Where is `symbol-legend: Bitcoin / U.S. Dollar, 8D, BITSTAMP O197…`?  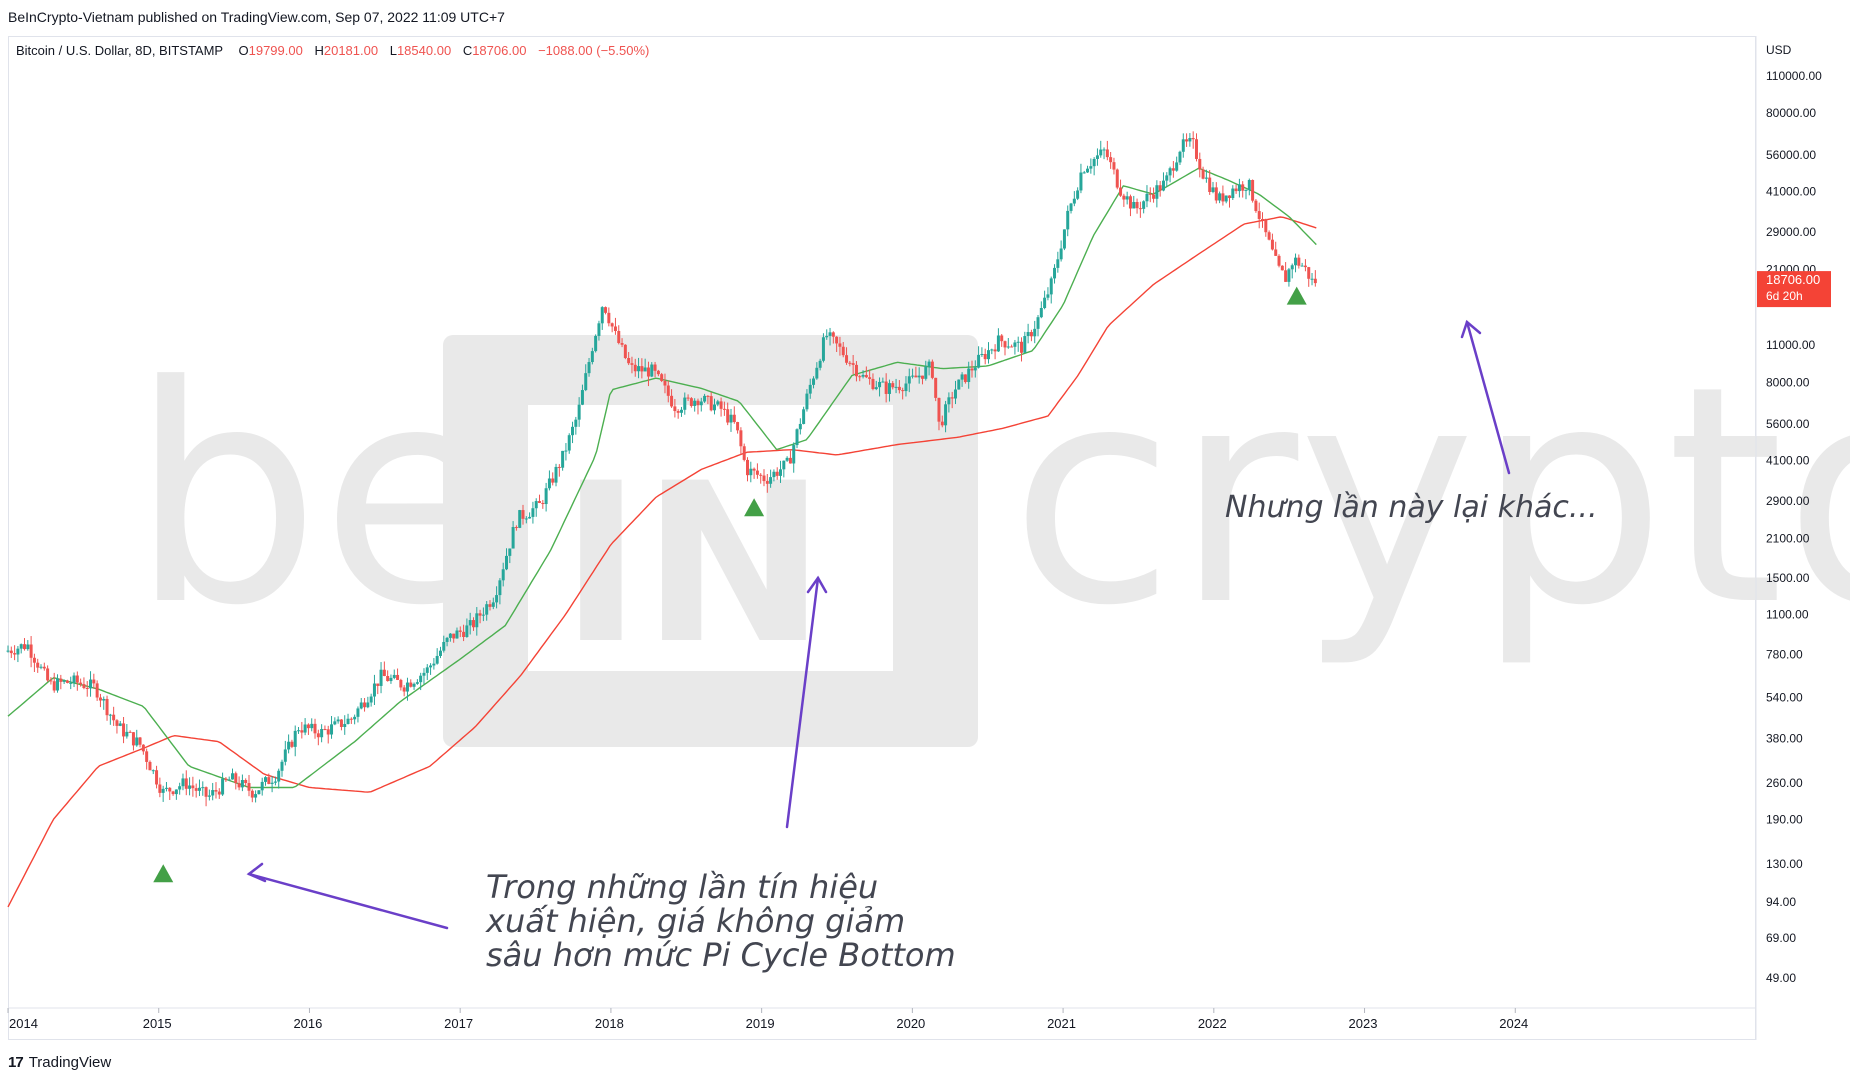
symbol-legend: Bitcoin / U.S. Dollar, 8D, BITSTAMP O197… is located at coordinates (332, 50).